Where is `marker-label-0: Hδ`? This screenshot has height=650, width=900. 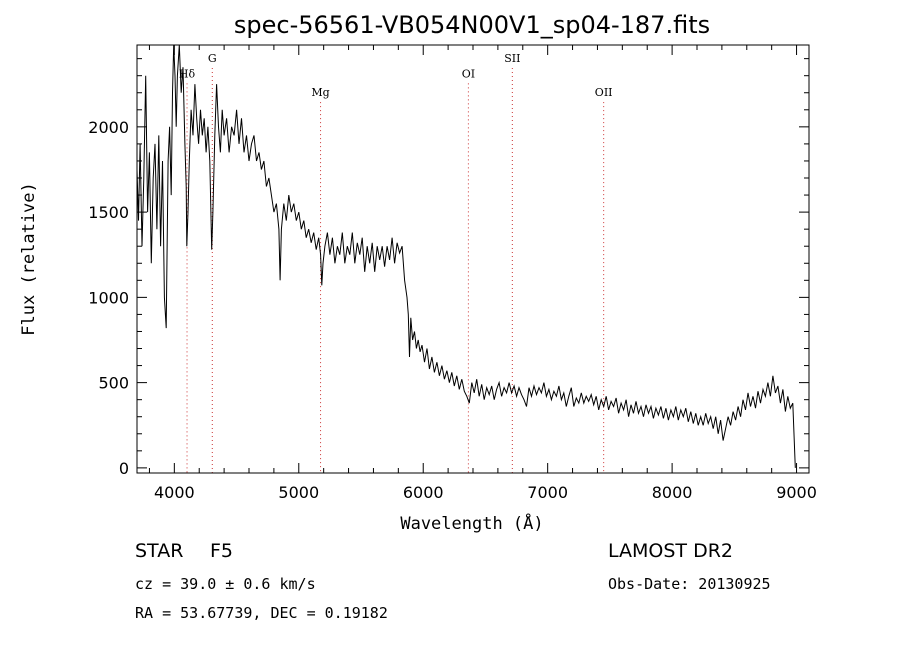
marker-label-0: Hδ is located at coordinates (187, 73).